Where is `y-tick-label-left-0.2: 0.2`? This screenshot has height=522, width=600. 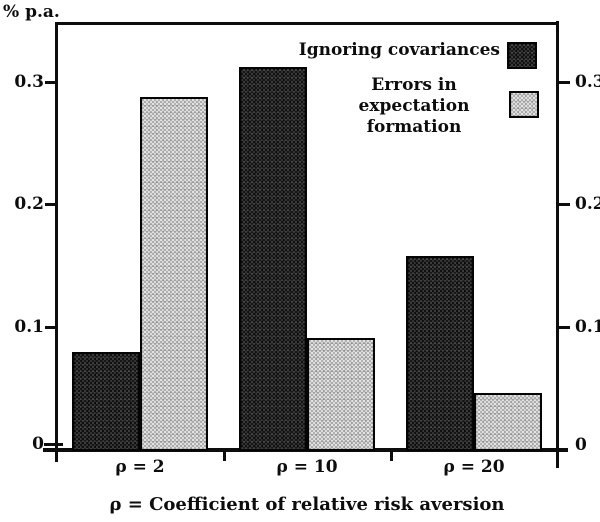 y-tick-label-left-0.2: 0.2 is located at coordinates (29, 204).